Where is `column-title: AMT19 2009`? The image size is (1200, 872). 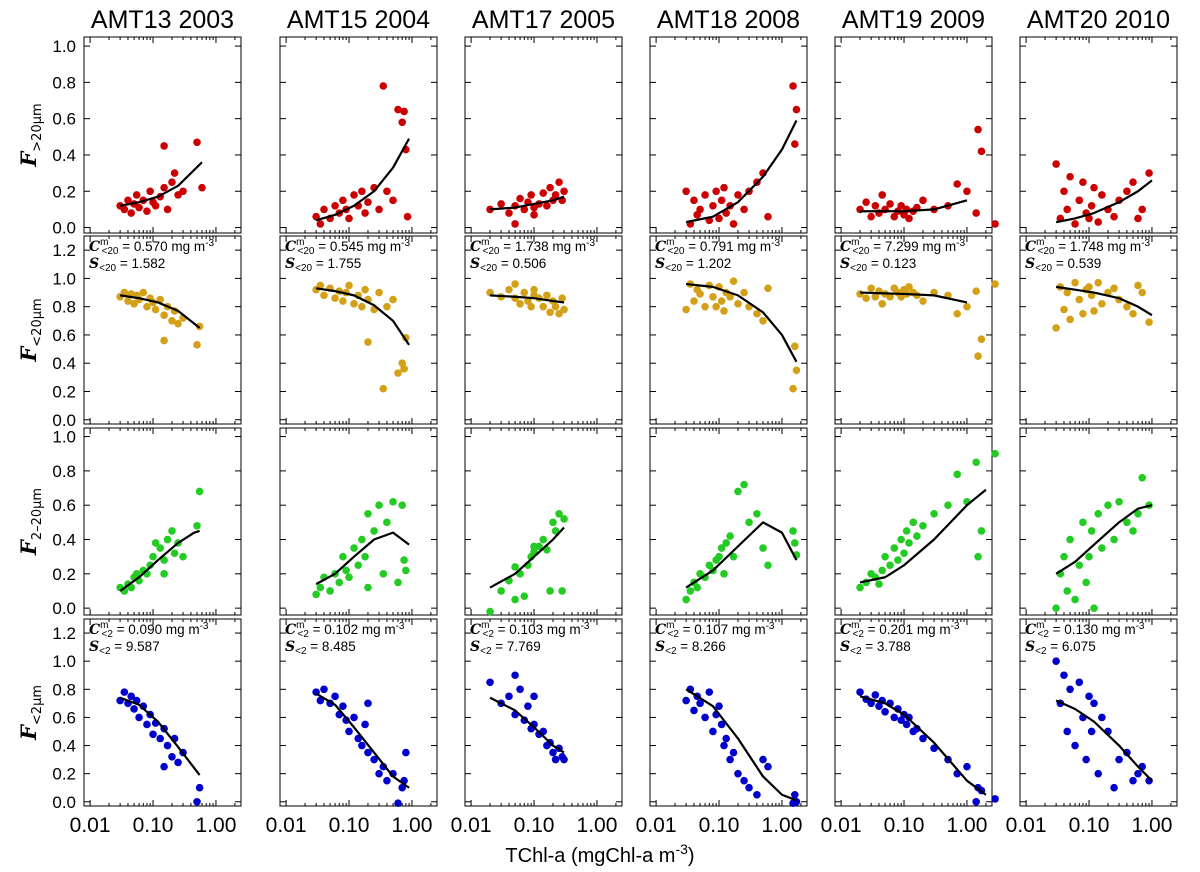
column-title: AMT19 2009 is located at coordinates (913, 20).